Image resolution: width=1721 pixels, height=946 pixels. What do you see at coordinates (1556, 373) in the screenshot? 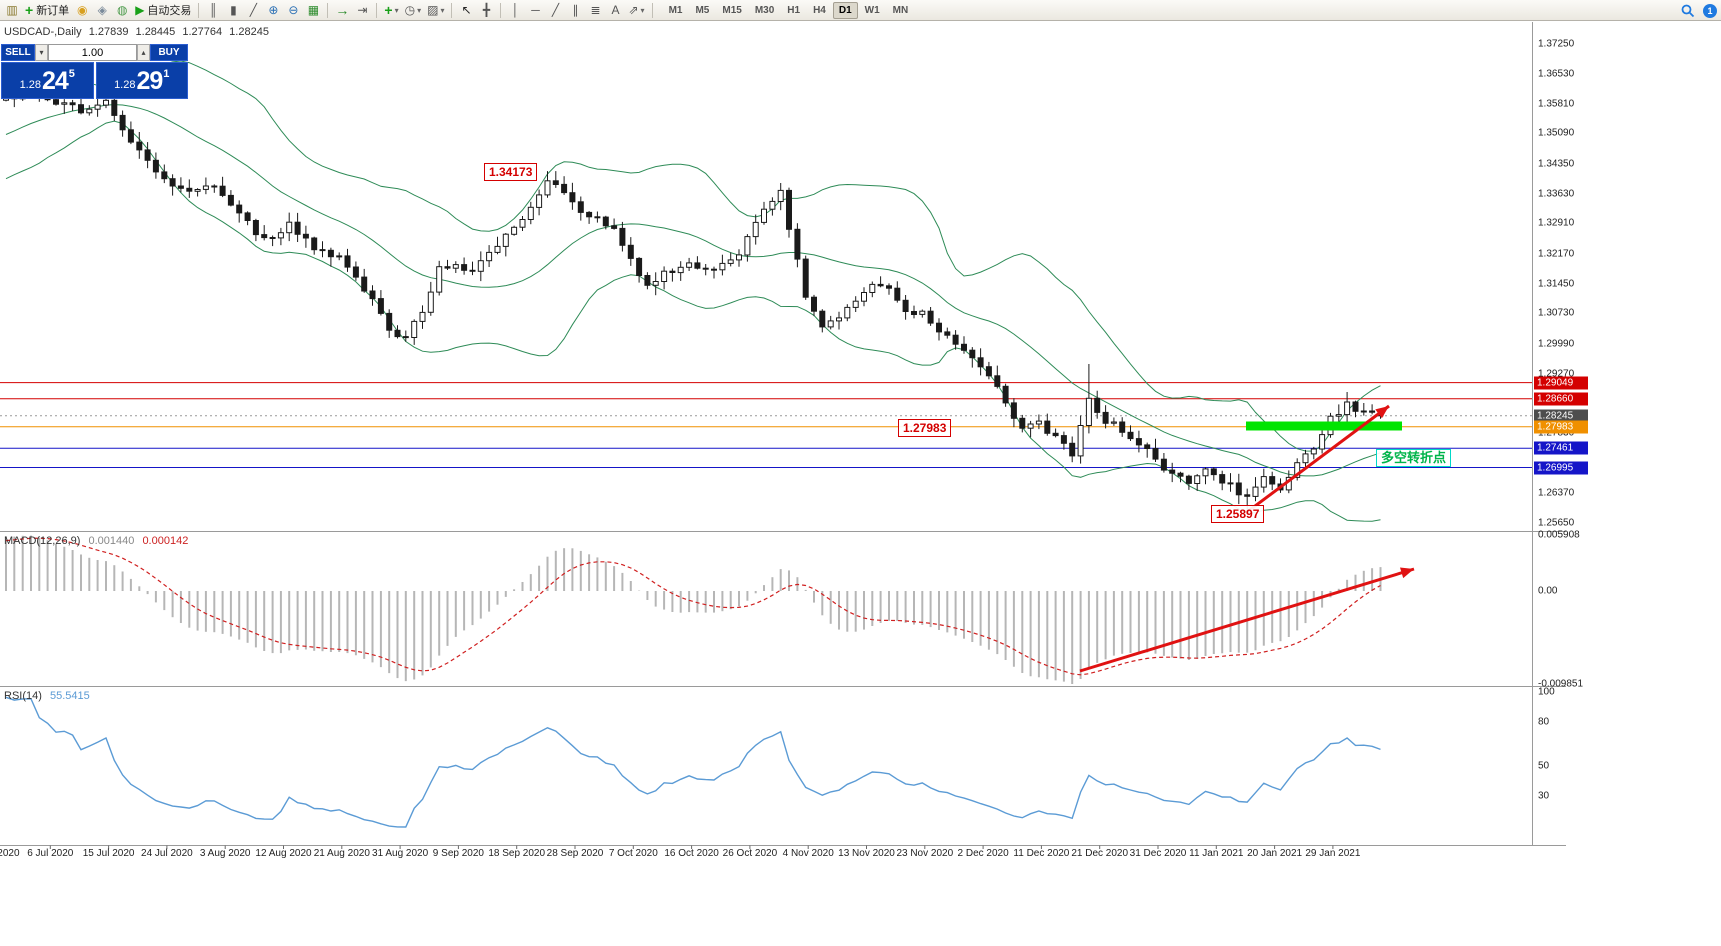
I see `axis-label: 1.29270` at bounding box center [1556, 373].